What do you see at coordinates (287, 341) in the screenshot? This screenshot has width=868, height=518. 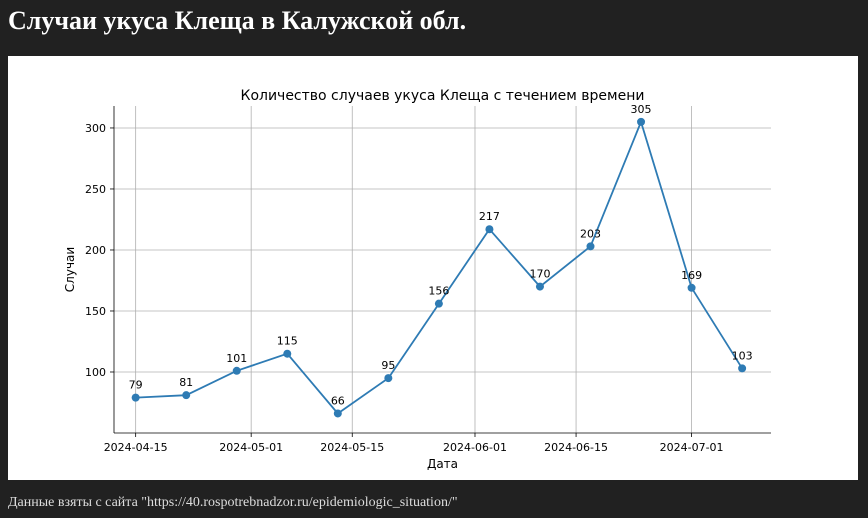 I see `data-label: 115` at bounding box center [287, 341].